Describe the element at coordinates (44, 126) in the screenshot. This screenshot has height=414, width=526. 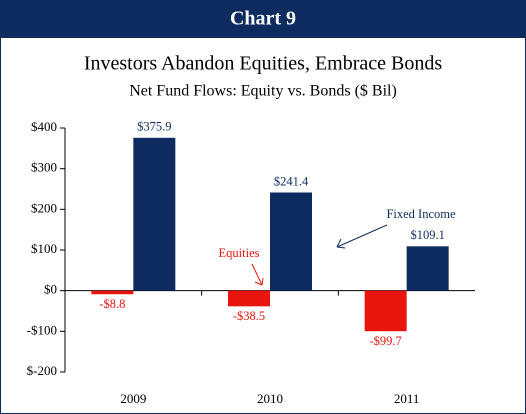
I see `y-tick-label: $400` at that location.